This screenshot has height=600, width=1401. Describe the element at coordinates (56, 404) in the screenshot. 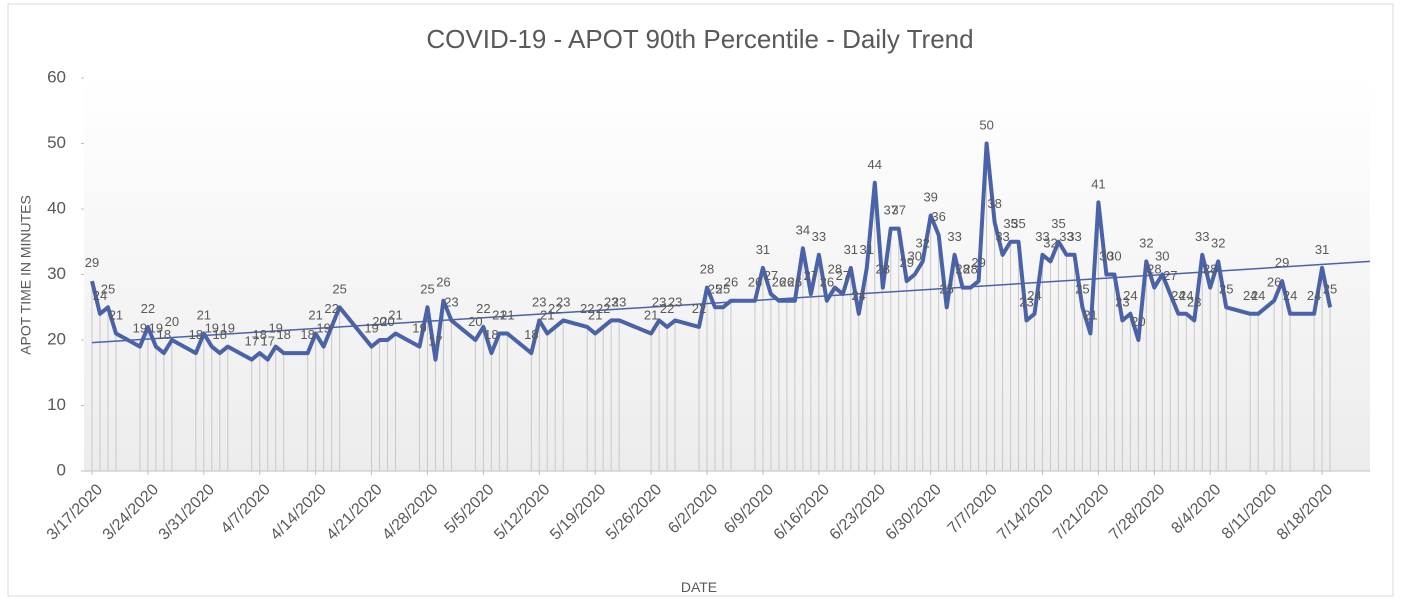

I see `y-tick-label: 10` at that location.